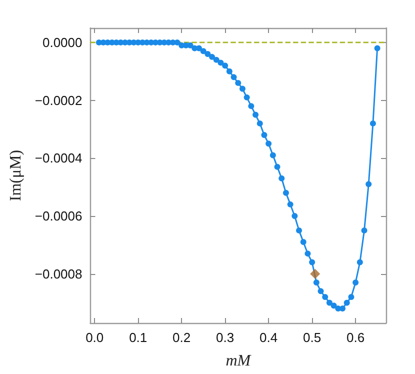 This screenshot has width=415, height=374. Describe the element at coordinates (138, 337) in the screenshot. I see `x-tick-label: 0.1` at that location.